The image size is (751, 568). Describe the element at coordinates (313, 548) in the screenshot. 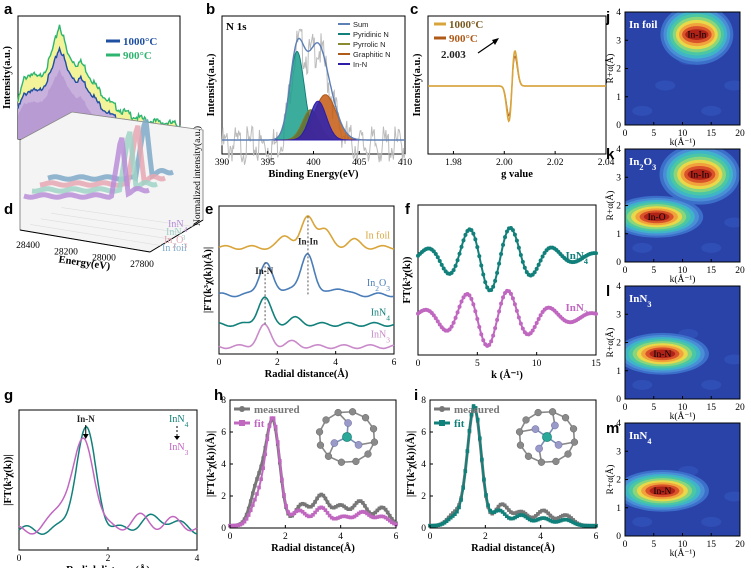

I see `x-axis-label: Radial distance(Å)` at that location.